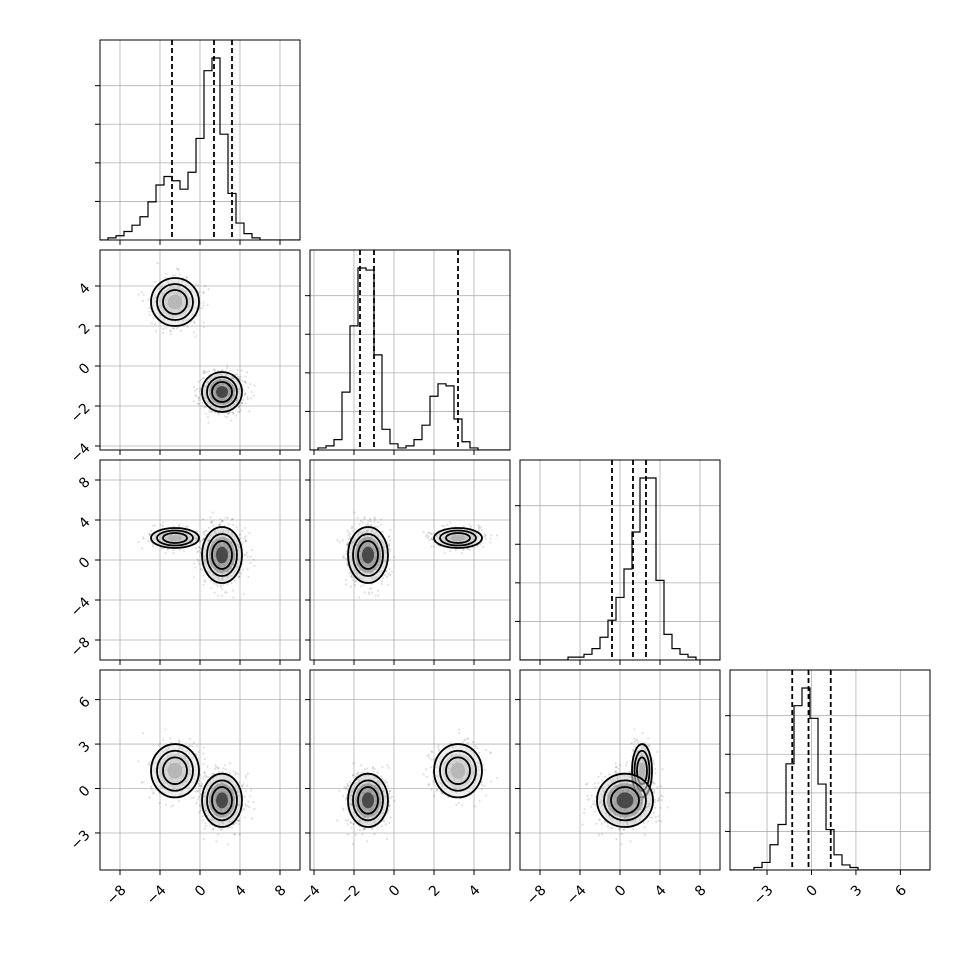 Image resolution: width=970 pixels, height=970 pixels. What do you see at coordinates (410, 358) in the screenshot?
I see `histogram-step` at bounding box center [410, 358].